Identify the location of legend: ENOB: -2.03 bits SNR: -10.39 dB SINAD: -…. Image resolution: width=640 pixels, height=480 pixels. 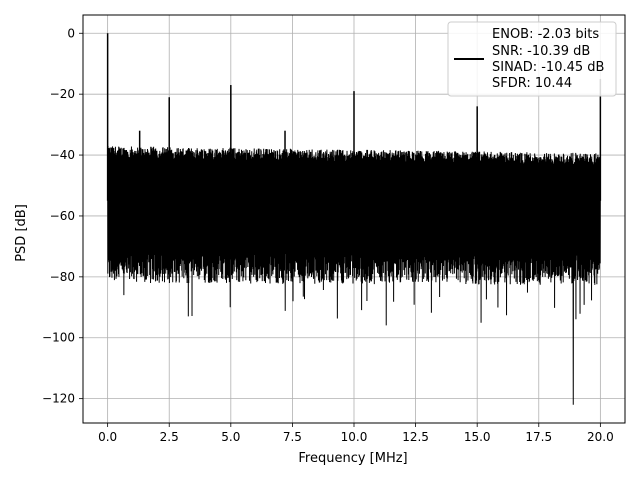
(532, 59).